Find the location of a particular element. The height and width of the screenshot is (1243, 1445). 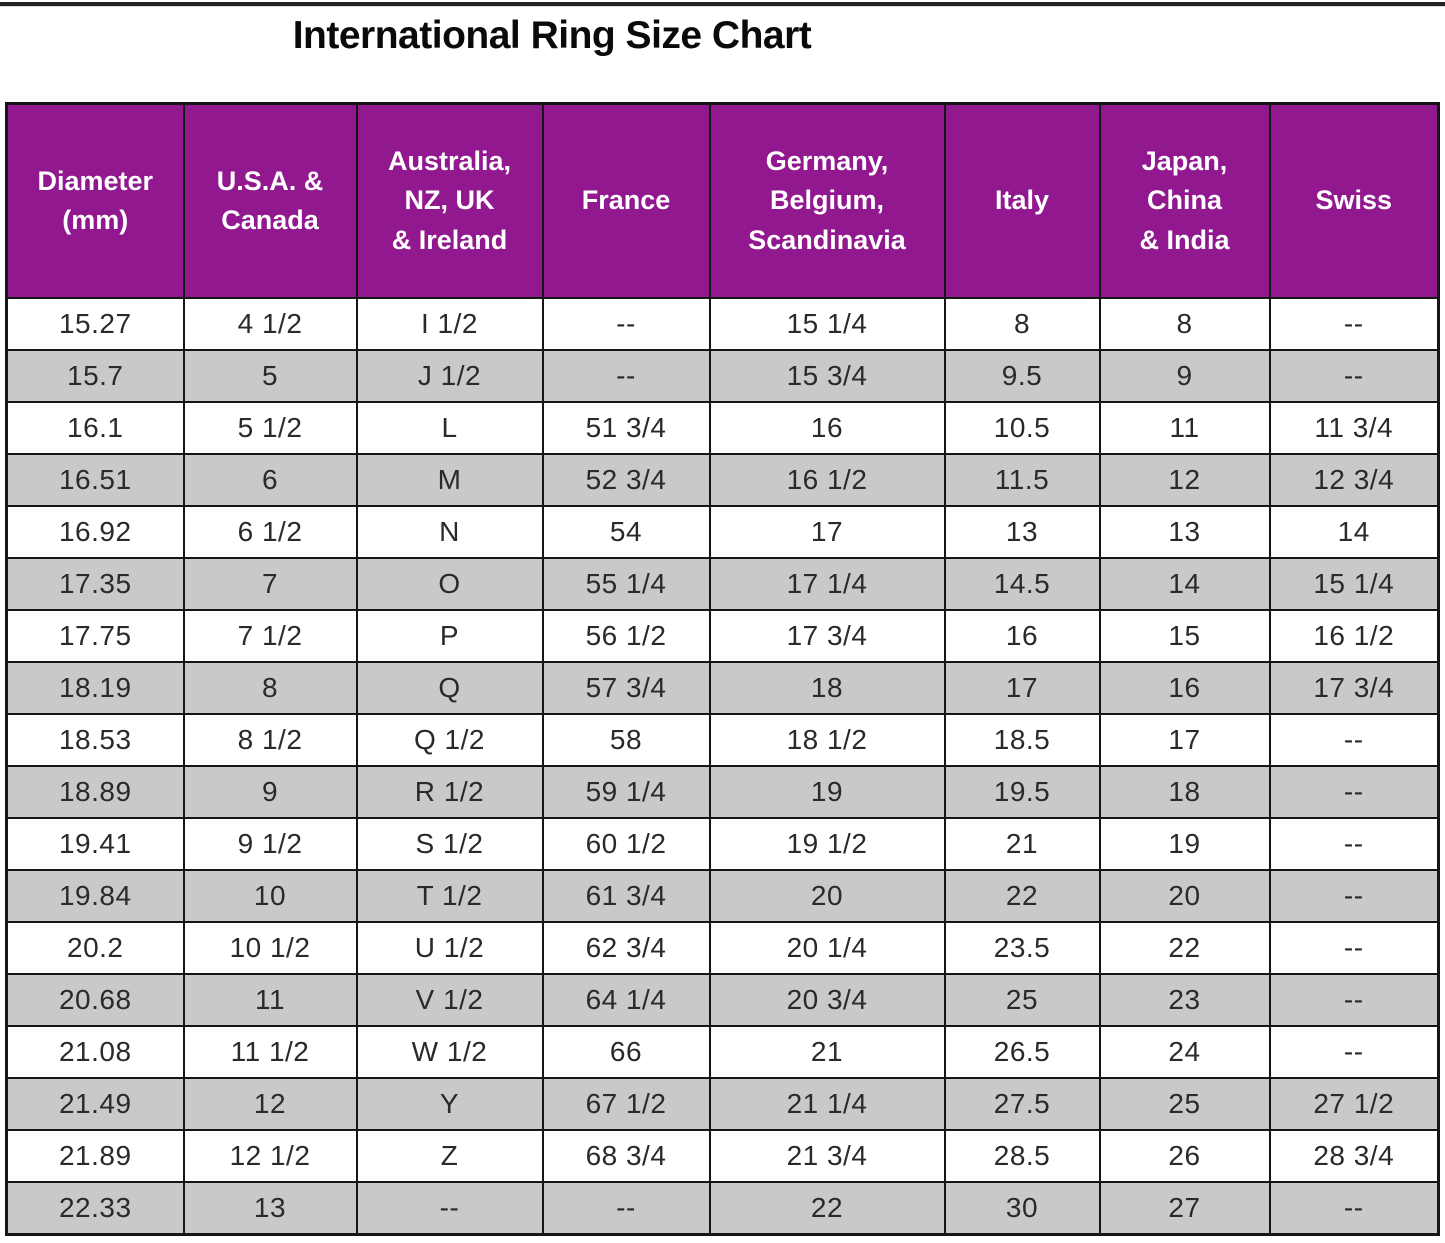

table-cell: 59 1/4 is located at coordinates (626, 792).